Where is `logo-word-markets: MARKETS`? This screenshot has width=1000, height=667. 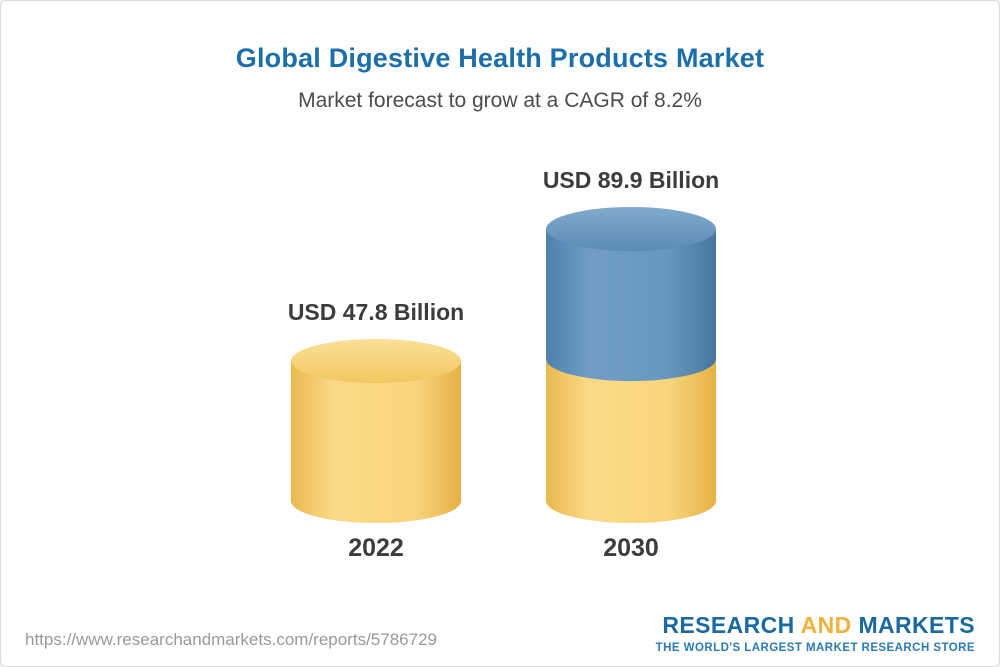
logo-word-markets: MARKETS is located at coordinates (916, 625).